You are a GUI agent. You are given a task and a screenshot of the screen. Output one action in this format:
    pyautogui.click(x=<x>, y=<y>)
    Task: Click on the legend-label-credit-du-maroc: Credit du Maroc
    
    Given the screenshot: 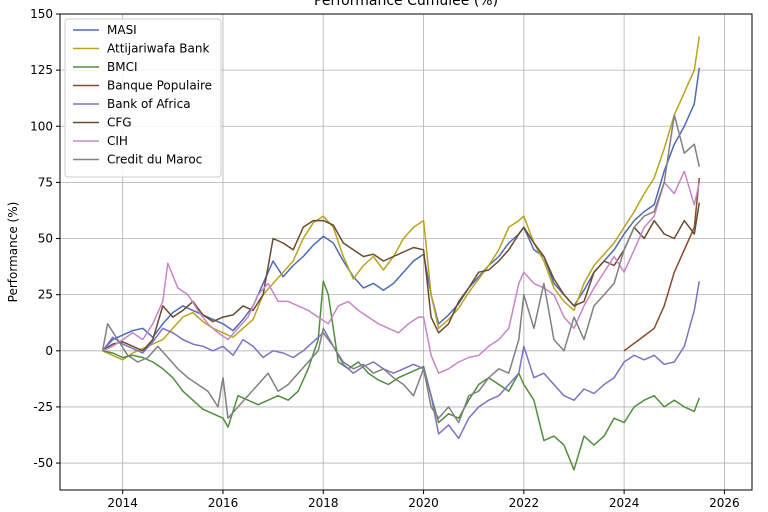 What is the action you would take?
    pyautogui.click(x=154, y=160)
    